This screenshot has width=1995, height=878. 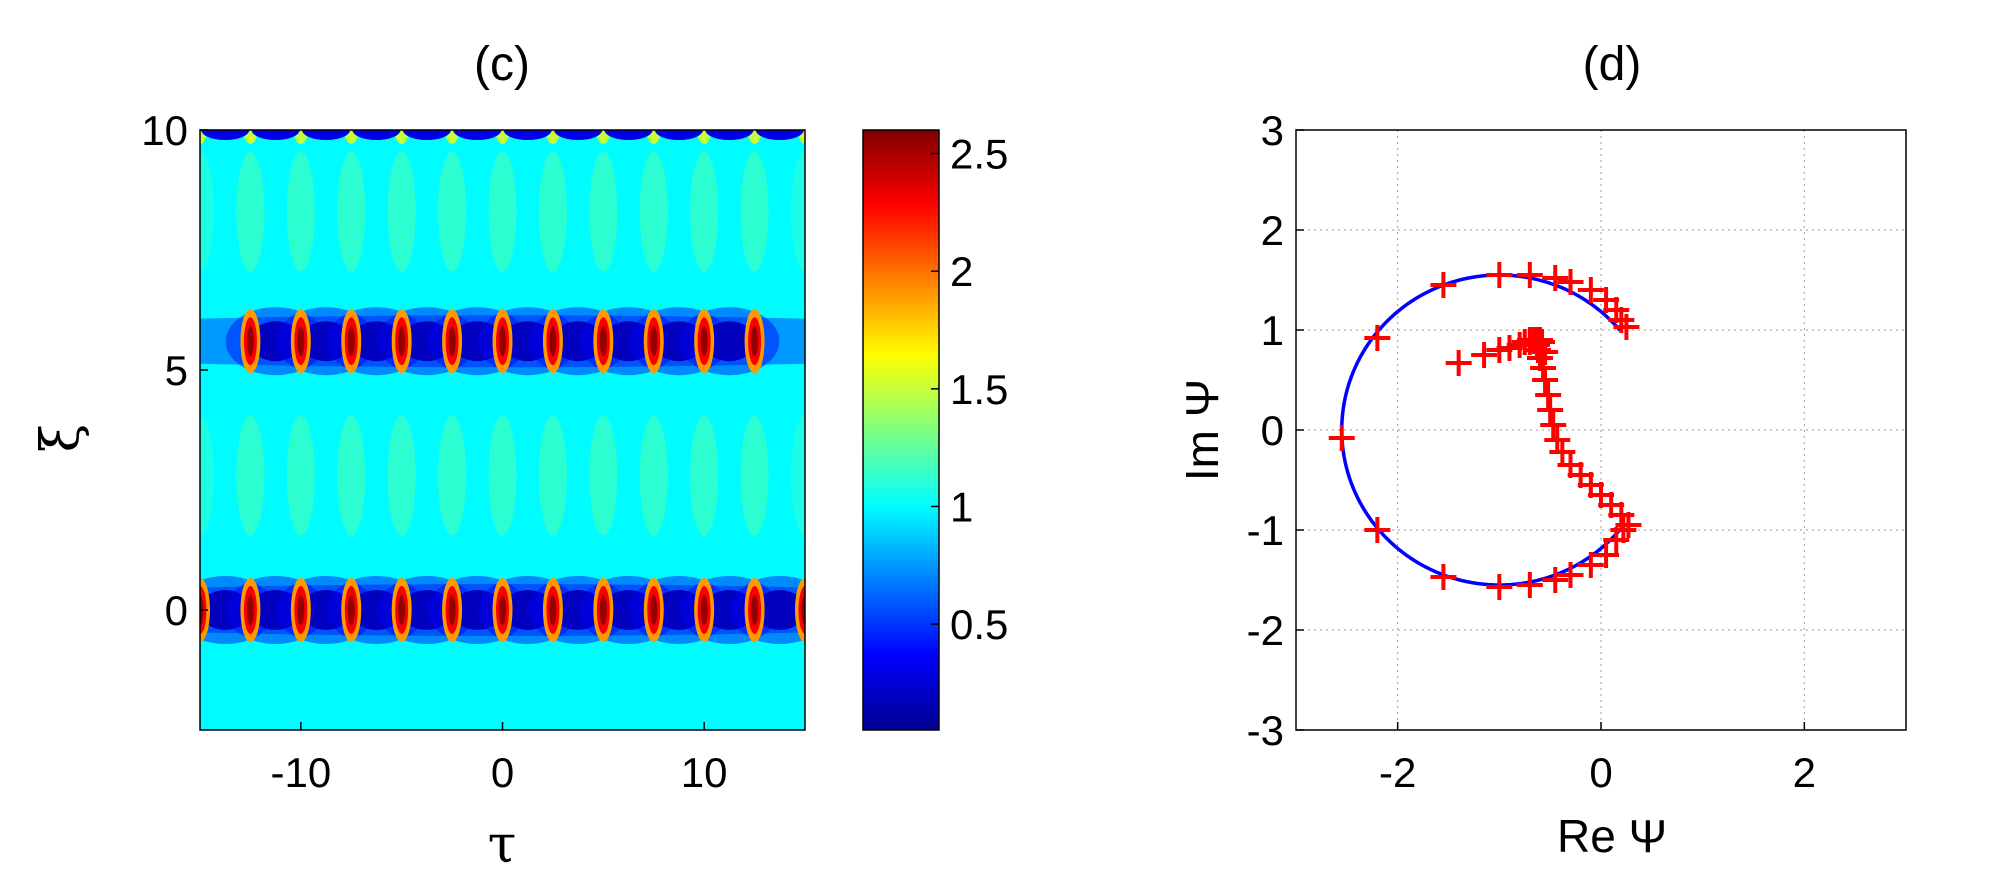 I want to click on colorbar-tick-label: 0.5, so click(x=979, y=624).